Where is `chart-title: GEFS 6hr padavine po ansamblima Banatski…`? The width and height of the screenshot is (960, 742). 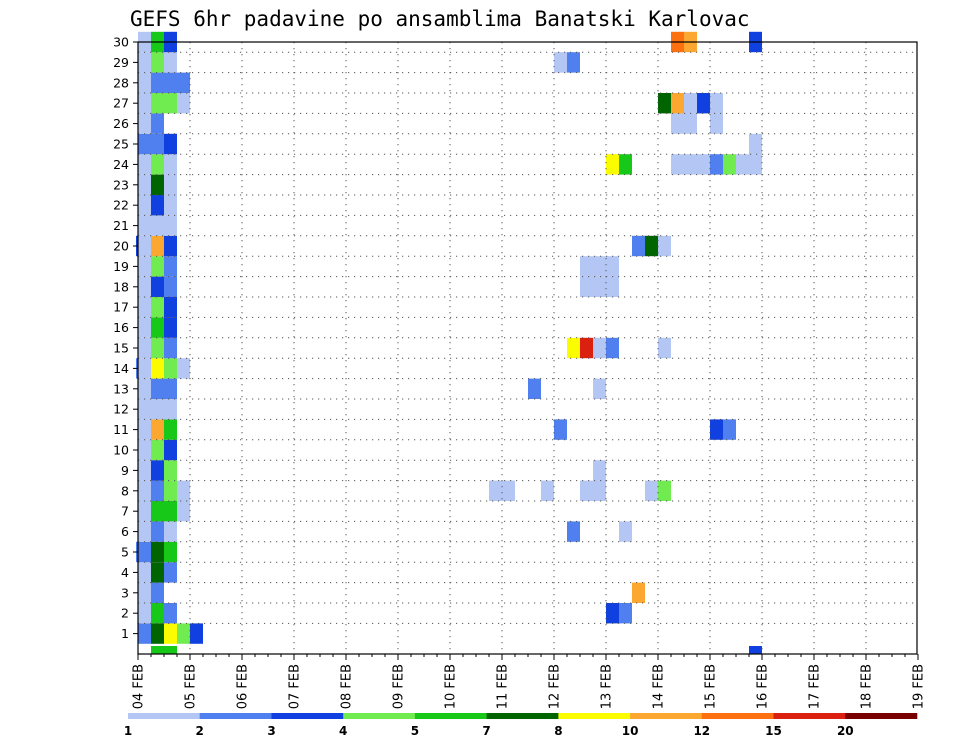 chart-title: GEFS 6hr padavine po ansamblima Banatski… is located at coordinates (440, 19).